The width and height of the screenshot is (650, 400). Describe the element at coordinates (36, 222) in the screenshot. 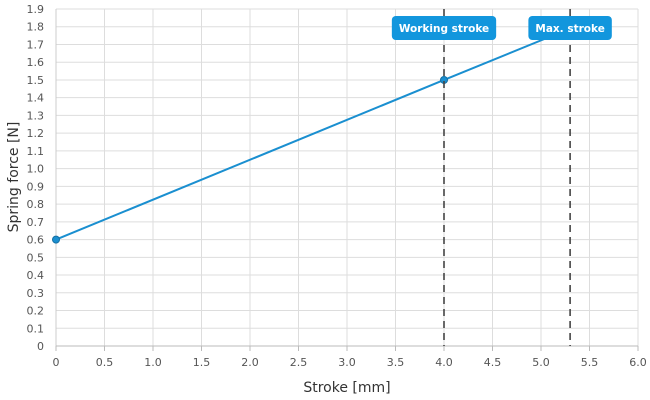

I see `y-tick-label: 0.7` at that location.